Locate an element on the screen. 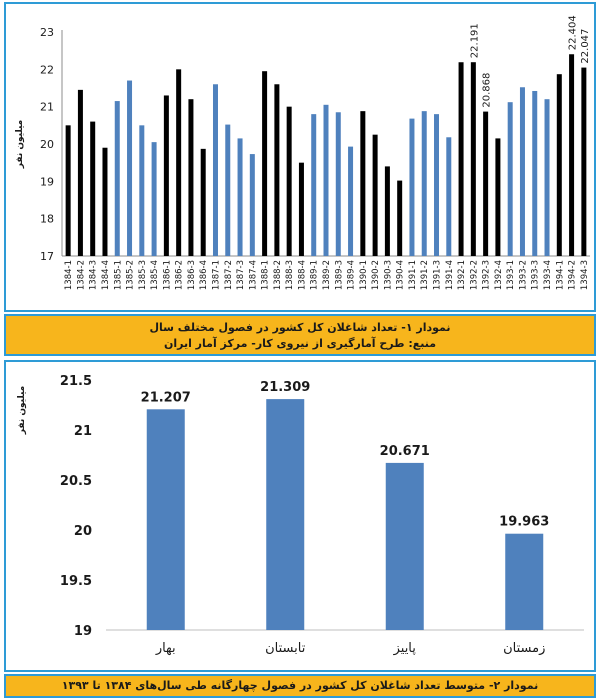  data-label: 21.309 is located at coordinates (285, 387).